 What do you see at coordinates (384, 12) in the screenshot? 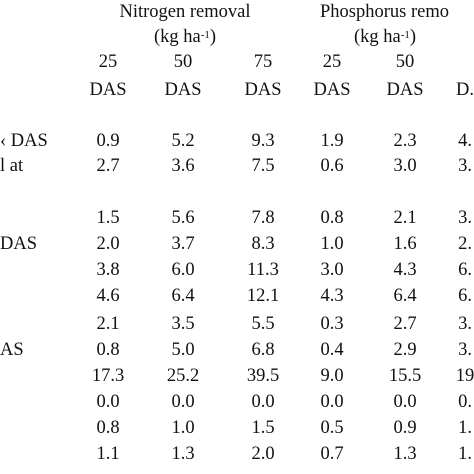
I see `phosphorus-removal-header: Phosphorus remo` at bounding box center [384, 12].